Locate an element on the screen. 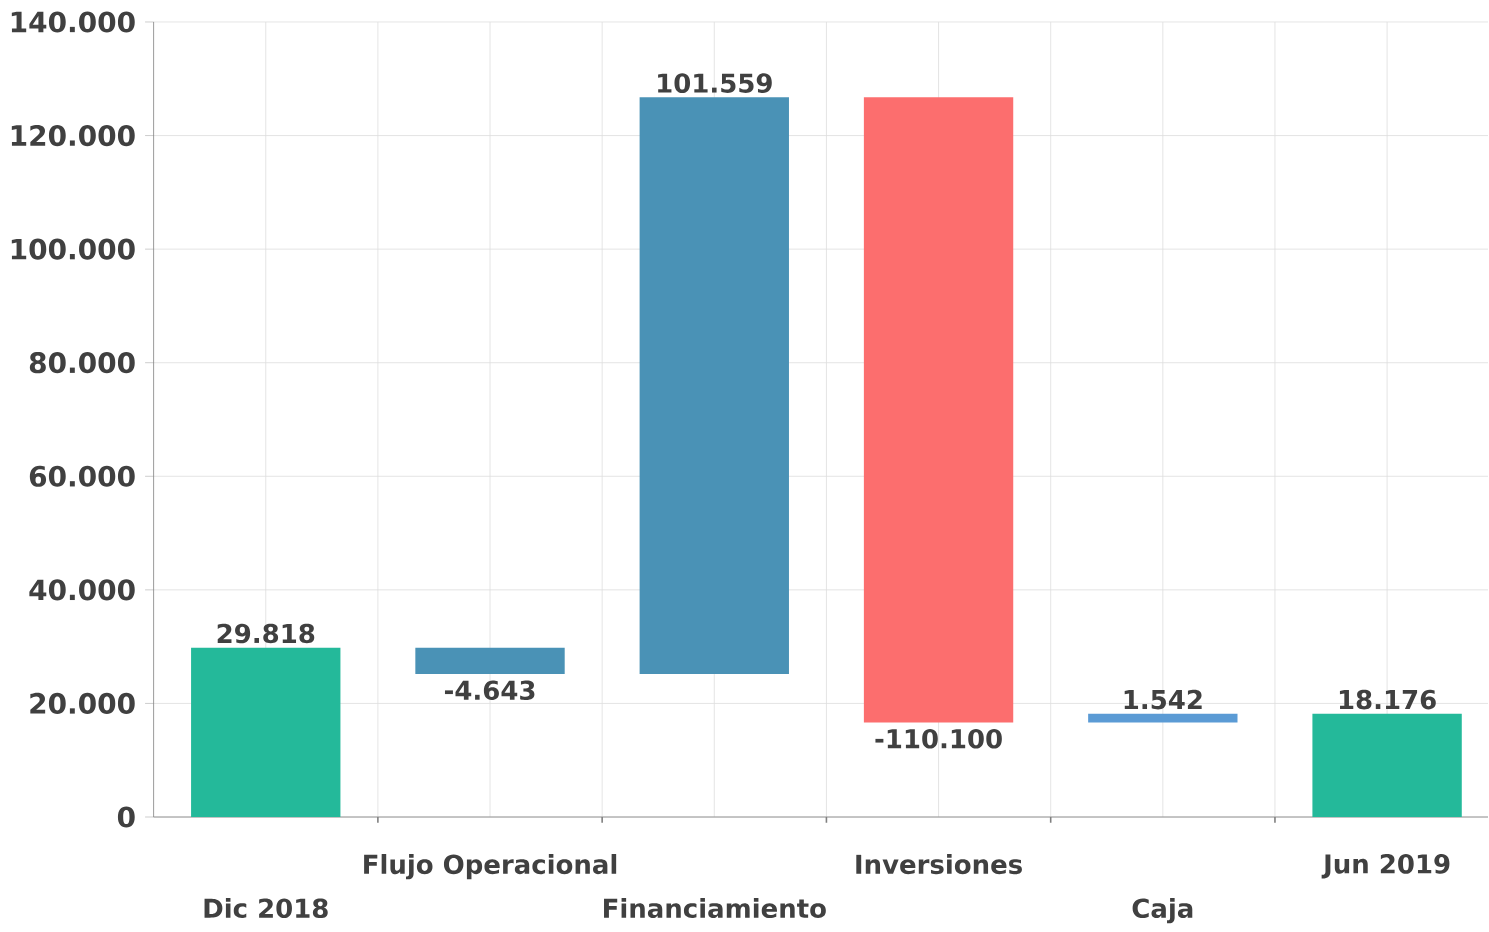 The image size is (1489, 932). data-label: 1.542 is located at coordinates (1163, 699).